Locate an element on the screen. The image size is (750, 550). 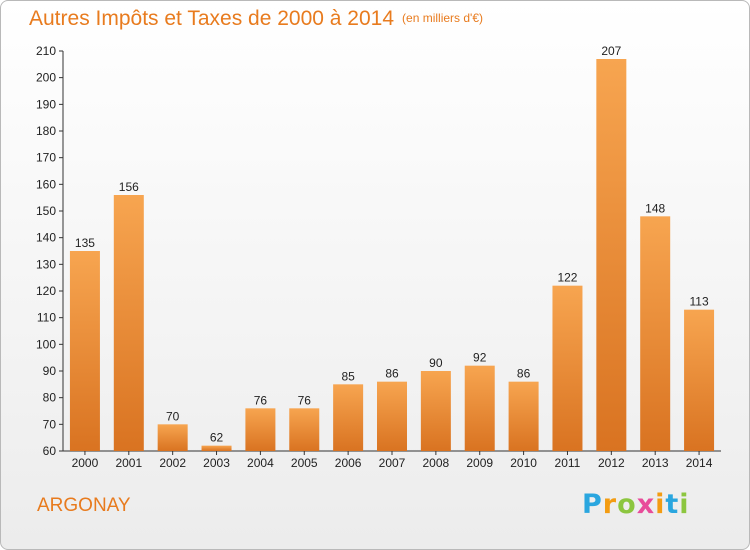
y-tick-label: 120 is located at coordinates (46, 291).